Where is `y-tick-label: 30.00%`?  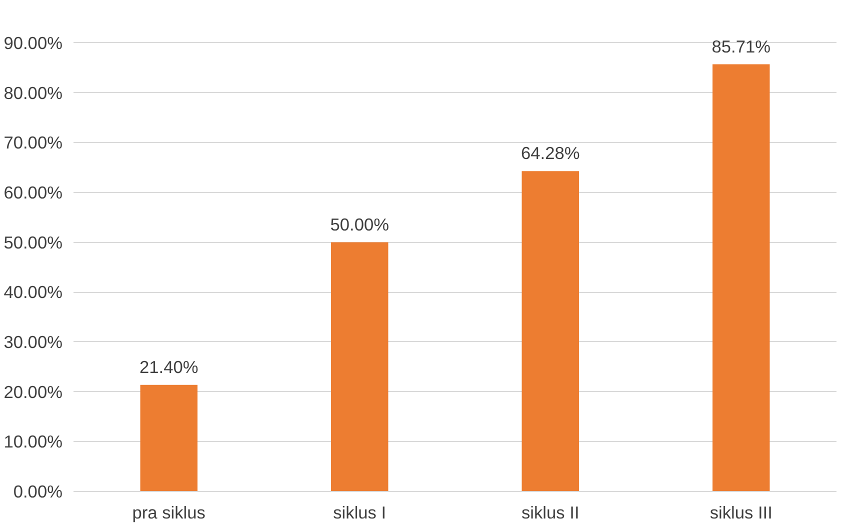
y-tick-label: 30.00% is located at coordinates (33, 342).